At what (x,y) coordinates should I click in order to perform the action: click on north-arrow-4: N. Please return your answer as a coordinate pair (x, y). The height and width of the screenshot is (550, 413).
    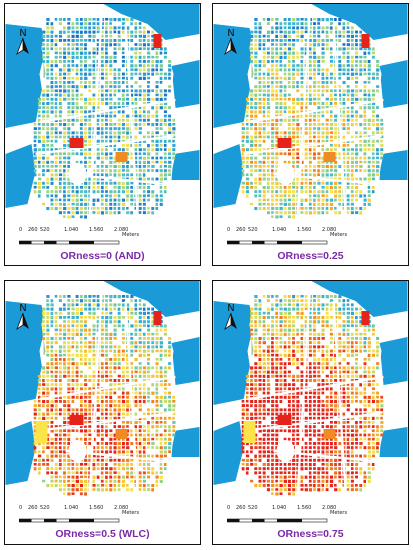
    Looking at the image, I should click on (231, 317).